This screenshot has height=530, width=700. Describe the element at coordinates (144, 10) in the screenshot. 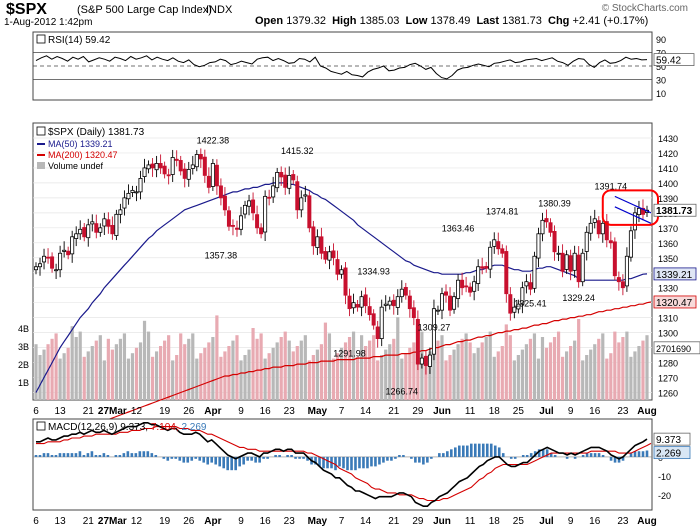

I see `index-name: (S&P 500 Large Cap Index)` at that location.